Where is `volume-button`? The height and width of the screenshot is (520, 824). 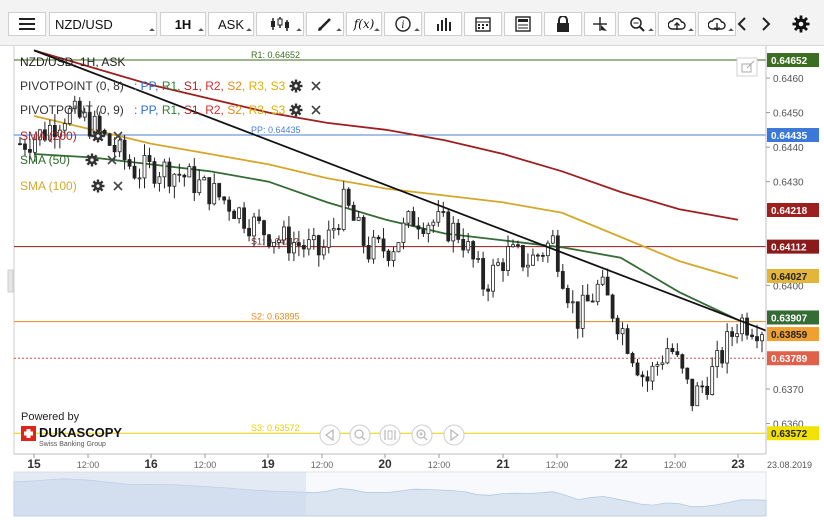 volume-button is located at coordinates (443, 24).